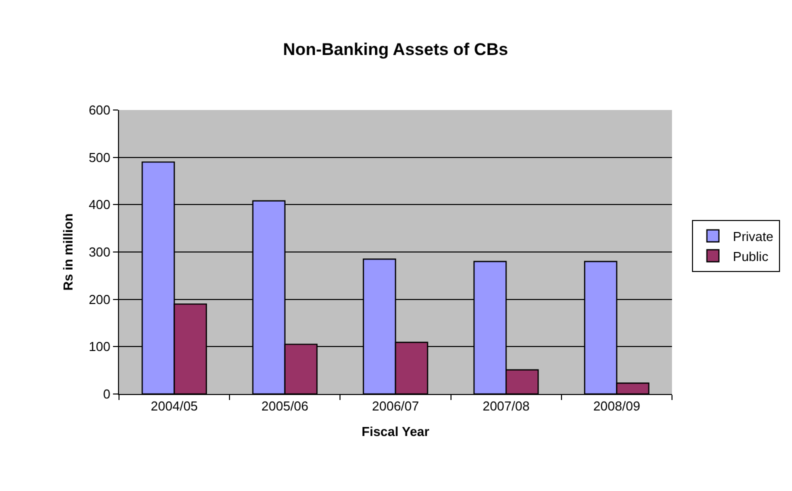  Describe the element at coordinates (68, 252) in the screenshot. I see `y-axis-title: Rs in million` at that location.